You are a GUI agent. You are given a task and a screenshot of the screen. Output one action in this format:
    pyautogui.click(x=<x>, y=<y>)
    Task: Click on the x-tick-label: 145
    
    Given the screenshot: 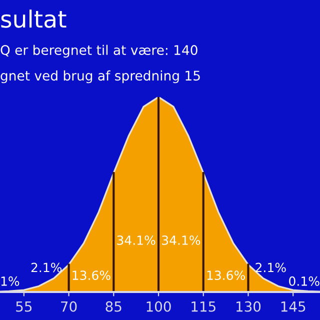 What is the action you would take?
    pyautogui.click(x=293, y=306)
    